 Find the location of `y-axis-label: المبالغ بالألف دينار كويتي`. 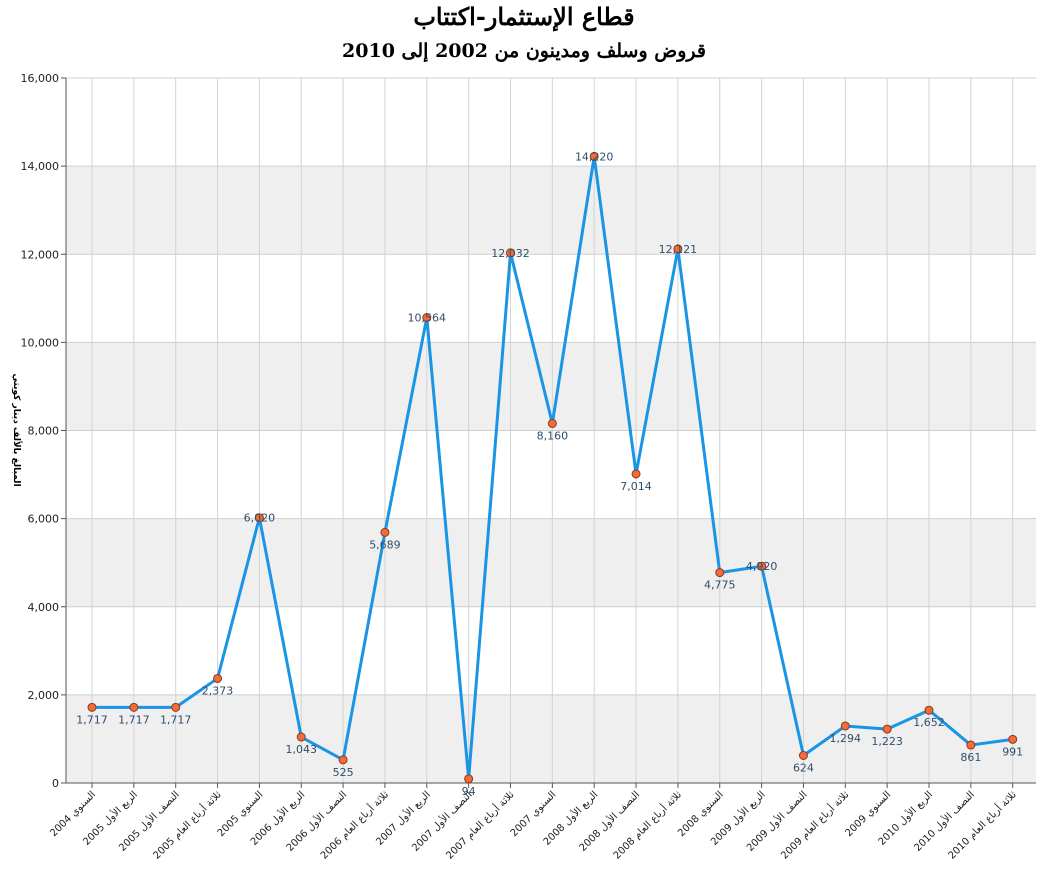

y-axis-label: المبالغ بالألف دينار كويتي is located at coordinates (17, 429).